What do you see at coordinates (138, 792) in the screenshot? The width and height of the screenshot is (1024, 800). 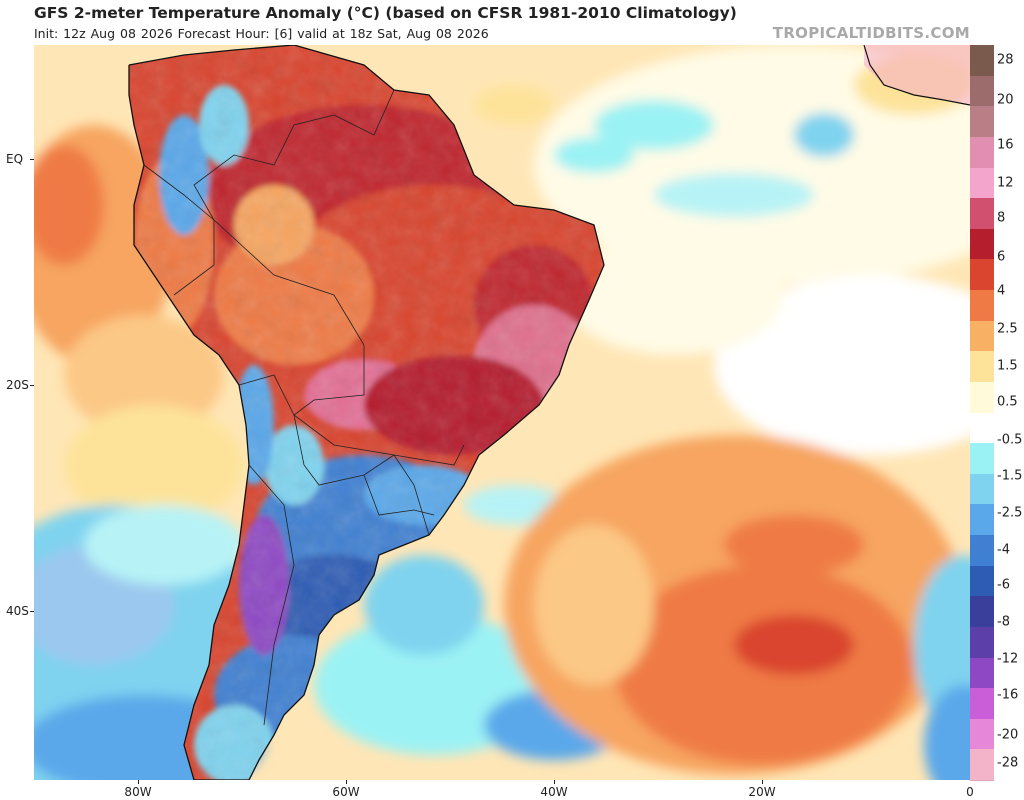 I see `lon-label-80w: 80W` at bounding box center [138, 792].